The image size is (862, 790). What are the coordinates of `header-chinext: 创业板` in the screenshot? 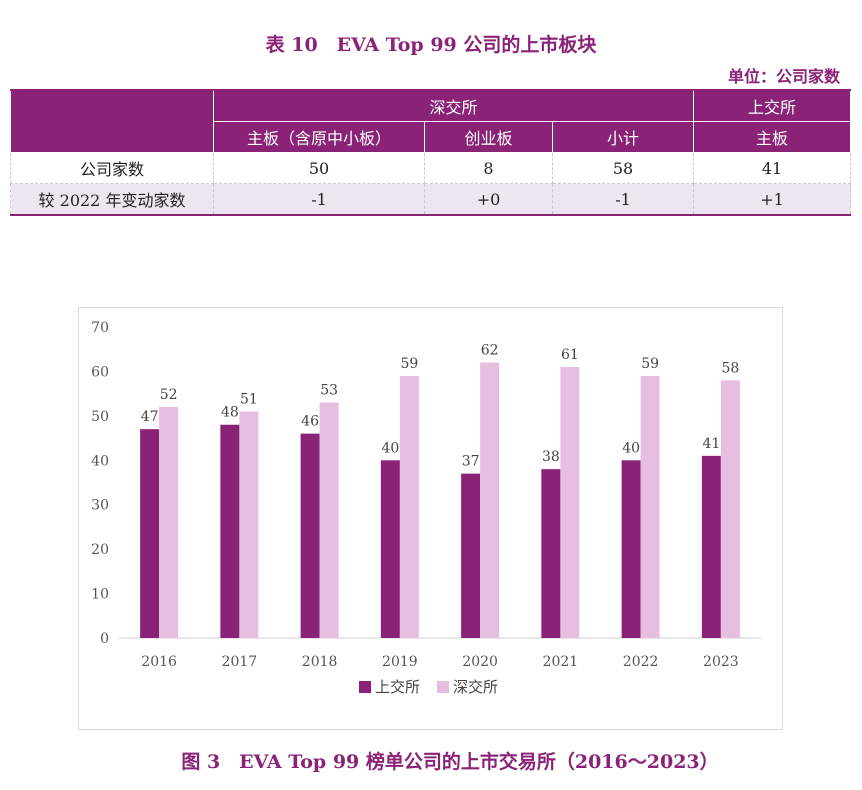 It's located at (488, 137).